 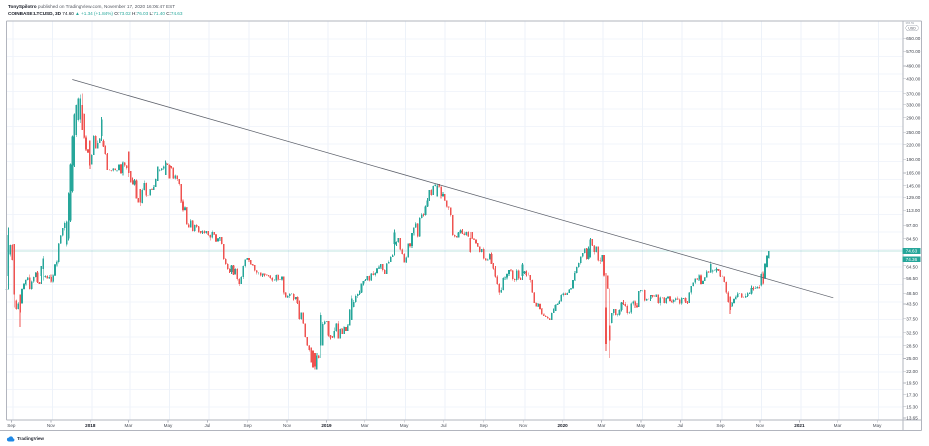 I want to click on svg-text: 490.00, so click(x=913, y=66).